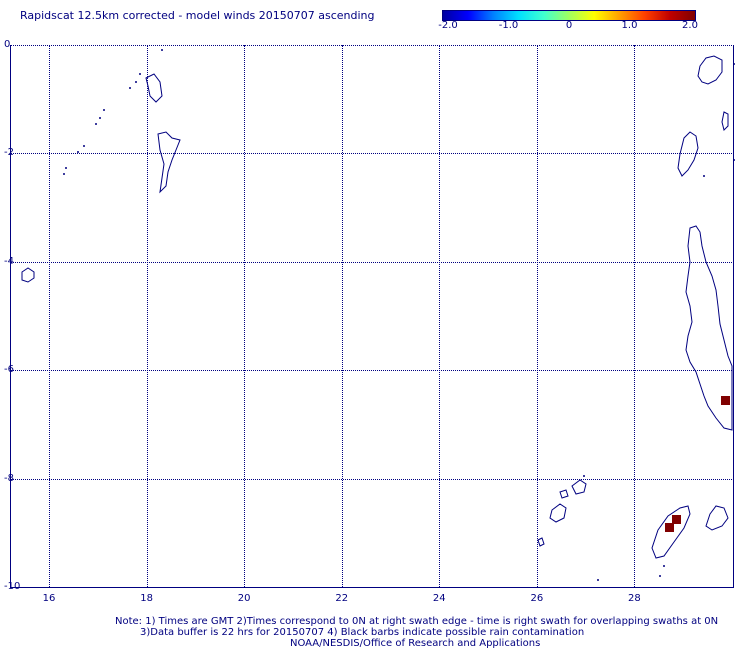  Describe the element at coordinates (634, 598) in the screenshot. I see `longitude-label: 28` at that location.